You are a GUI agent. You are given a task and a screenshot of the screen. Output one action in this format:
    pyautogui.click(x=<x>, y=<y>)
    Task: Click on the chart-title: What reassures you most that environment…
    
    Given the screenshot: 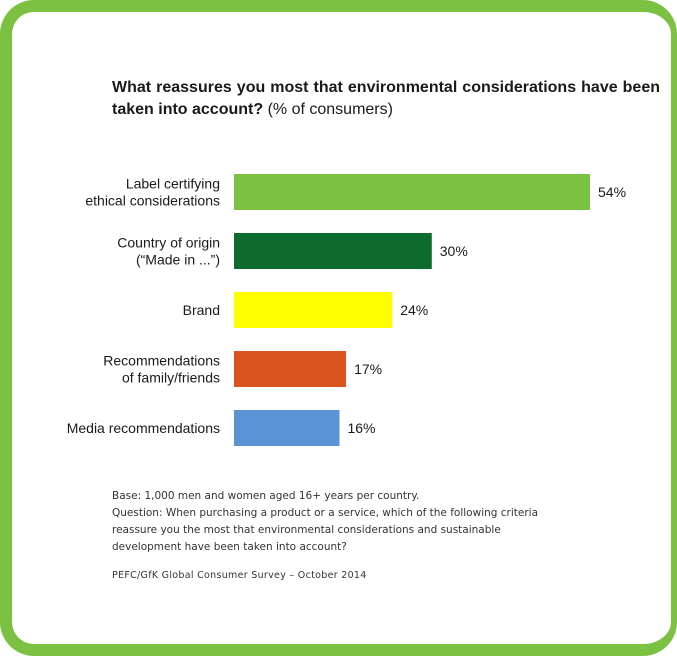 What is the action you would take?
    pyautogui.click(x=386, y=99)
    